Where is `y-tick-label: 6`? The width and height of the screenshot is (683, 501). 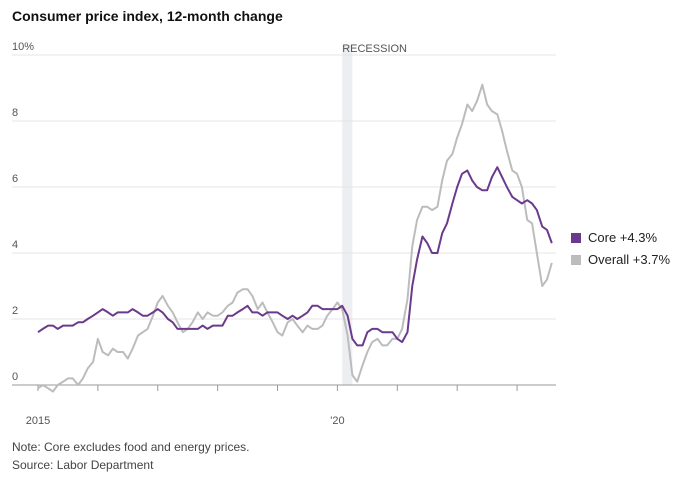
y-tick-label: 6 is located at coordinates (15, 179).